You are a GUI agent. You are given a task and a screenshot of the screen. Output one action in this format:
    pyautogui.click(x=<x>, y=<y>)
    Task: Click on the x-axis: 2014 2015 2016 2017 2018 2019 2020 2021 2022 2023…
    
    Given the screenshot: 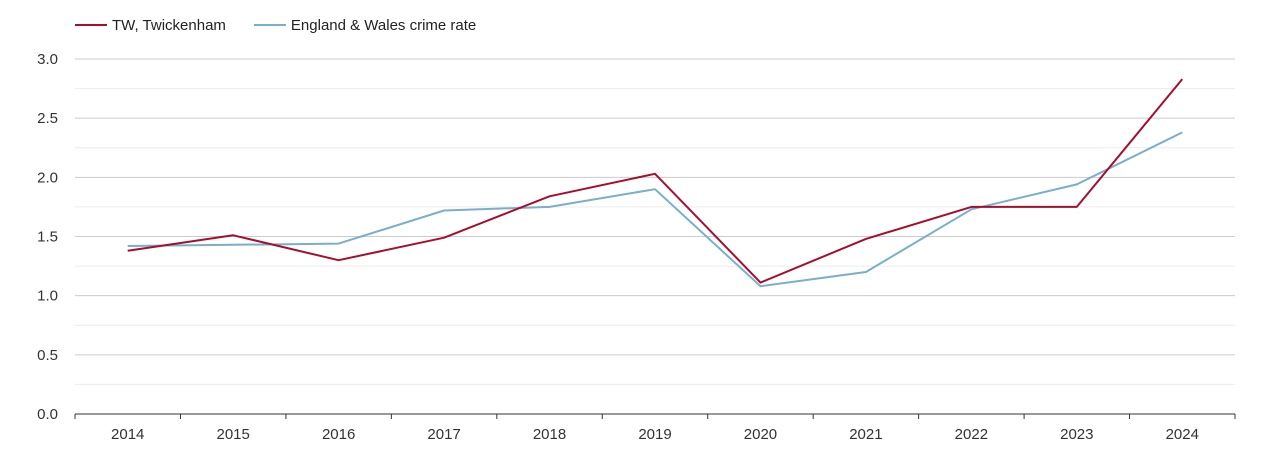 What is the action you would take?
    pyautogui.click(x=655, y=428)
    